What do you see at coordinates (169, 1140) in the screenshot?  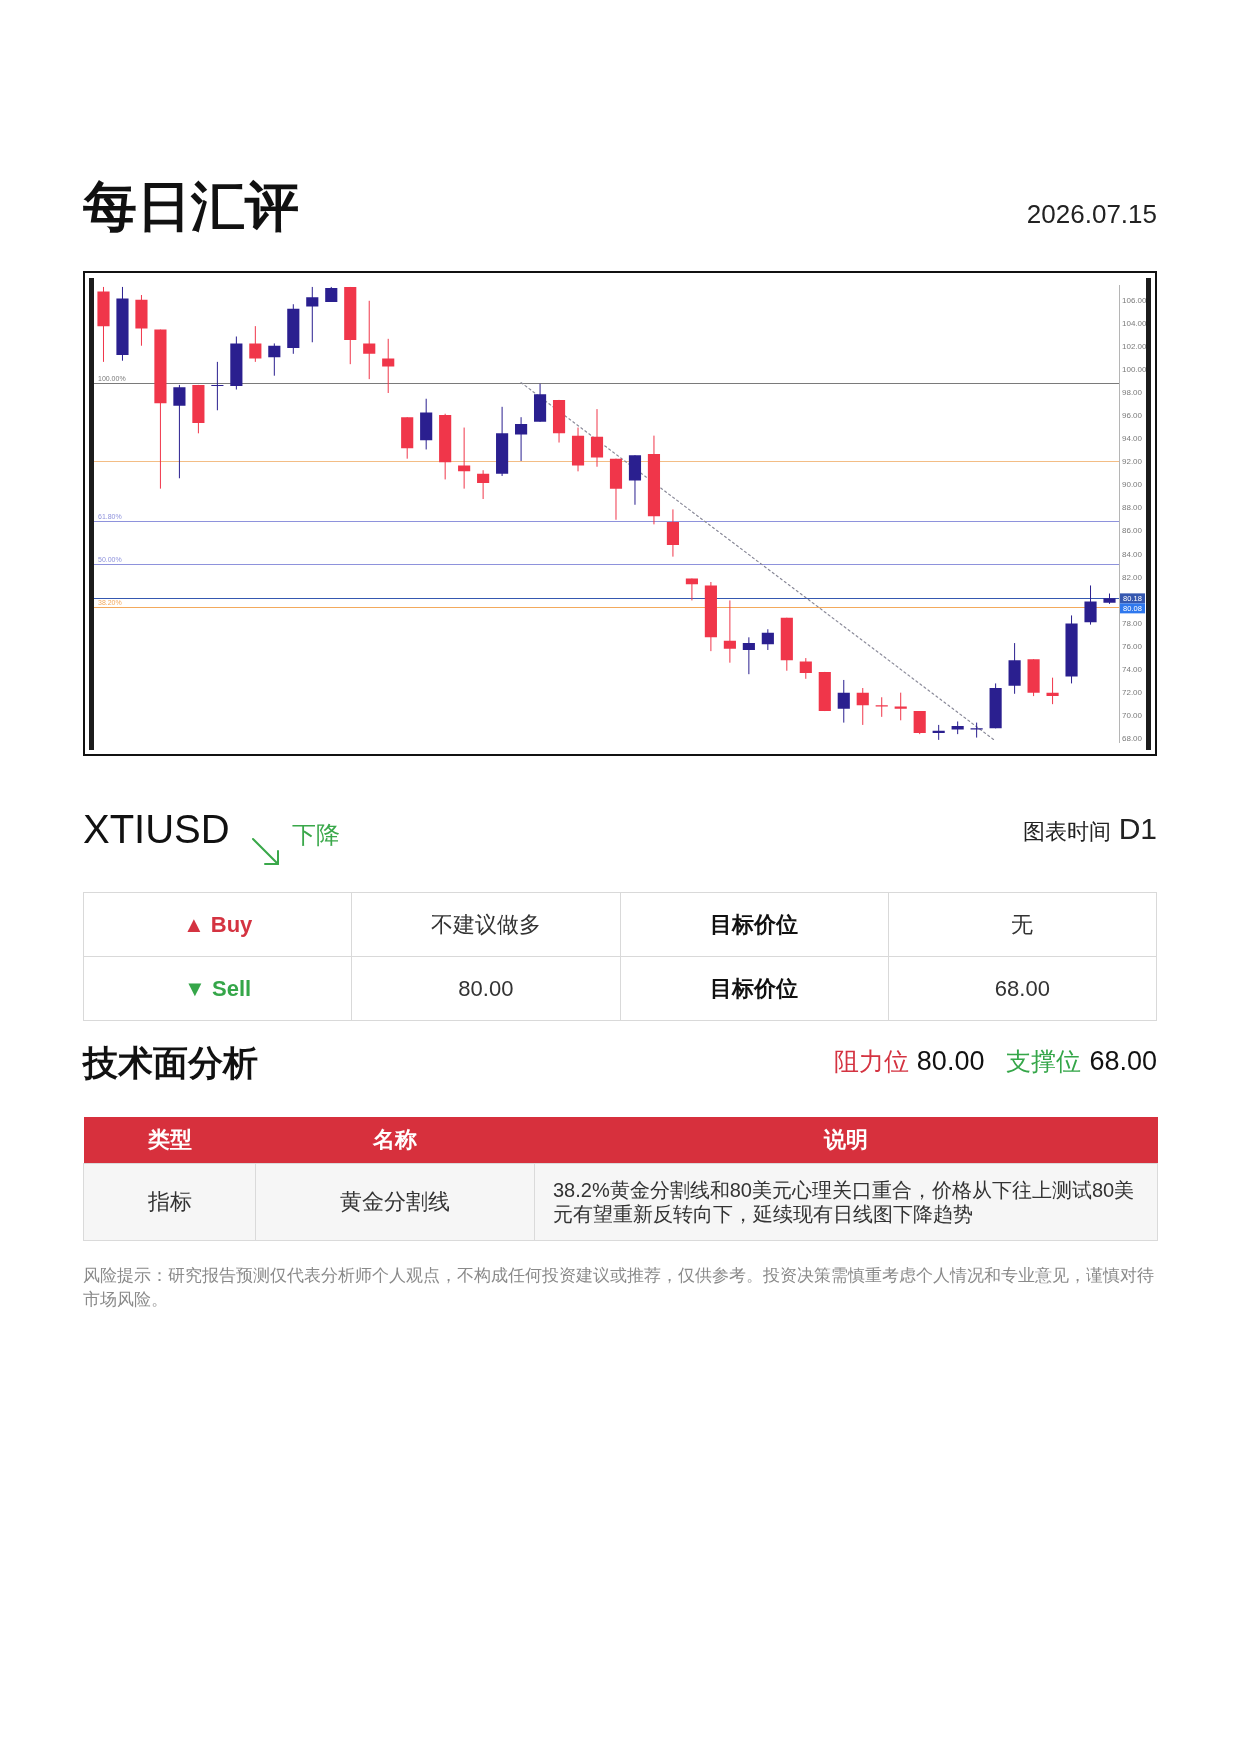 I see `text: 类型` at bounding box center [169, 1140].